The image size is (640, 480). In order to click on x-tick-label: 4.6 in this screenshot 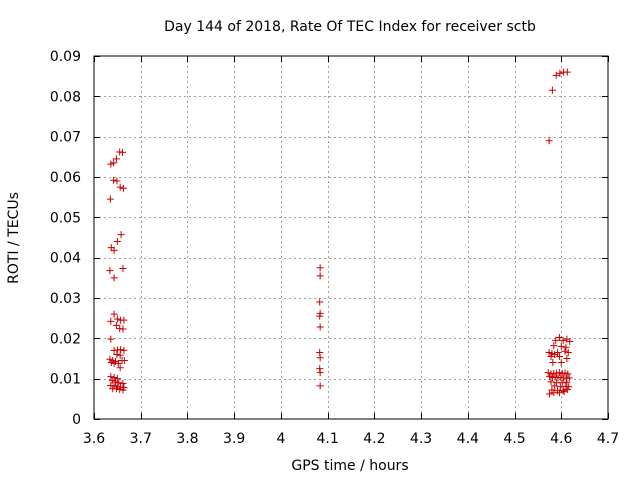, I will do `click(561, 439)`.